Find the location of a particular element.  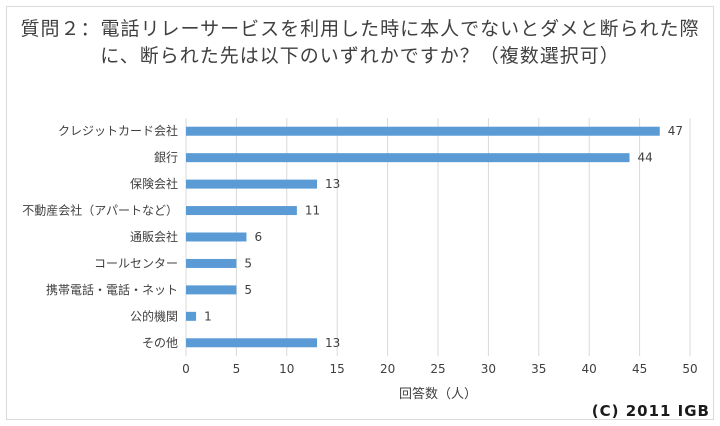

x-tick-label: 40 is located at coordinates (589, 369).